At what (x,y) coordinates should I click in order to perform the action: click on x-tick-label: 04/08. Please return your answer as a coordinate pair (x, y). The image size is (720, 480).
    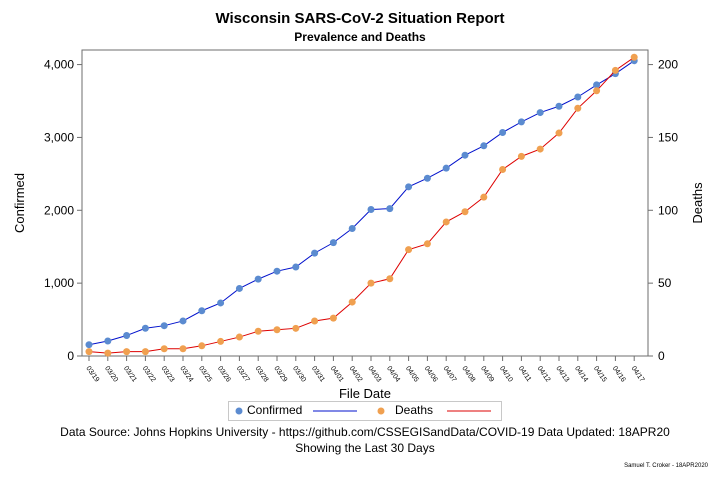
    Looking at the image, I should click on (468, 374).